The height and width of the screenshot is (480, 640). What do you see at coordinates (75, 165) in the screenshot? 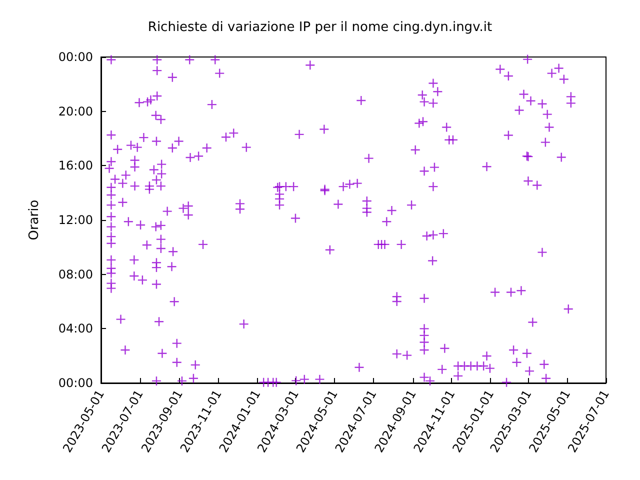
I see `y-tick-label: 16:00` at bounding box center [75, 165].